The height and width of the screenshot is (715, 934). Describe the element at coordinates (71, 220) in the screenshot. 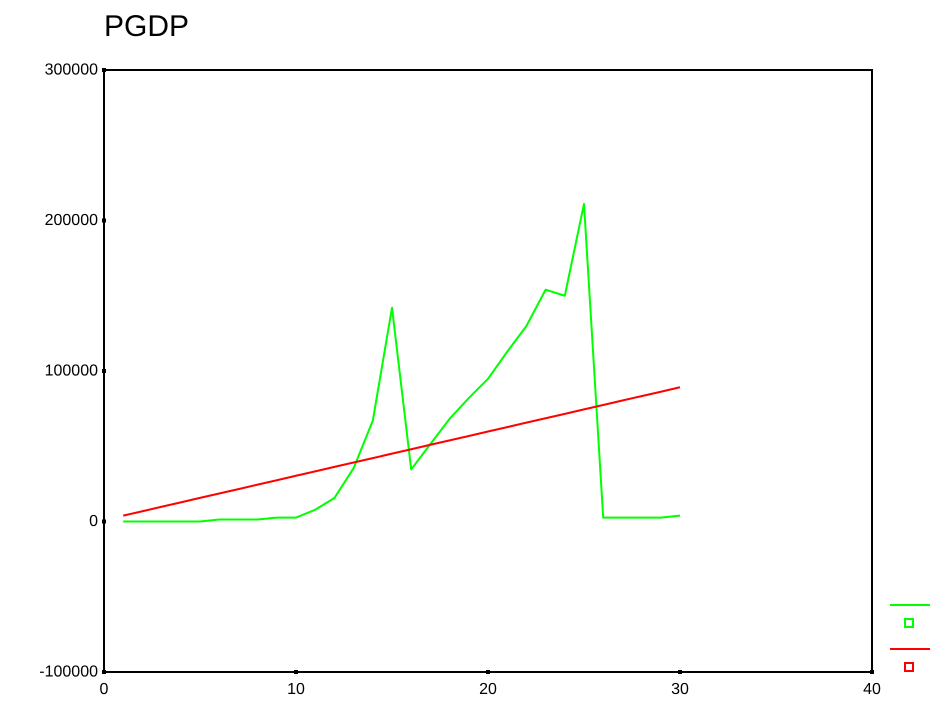

I see `y-tick-label: 200000` at that location.